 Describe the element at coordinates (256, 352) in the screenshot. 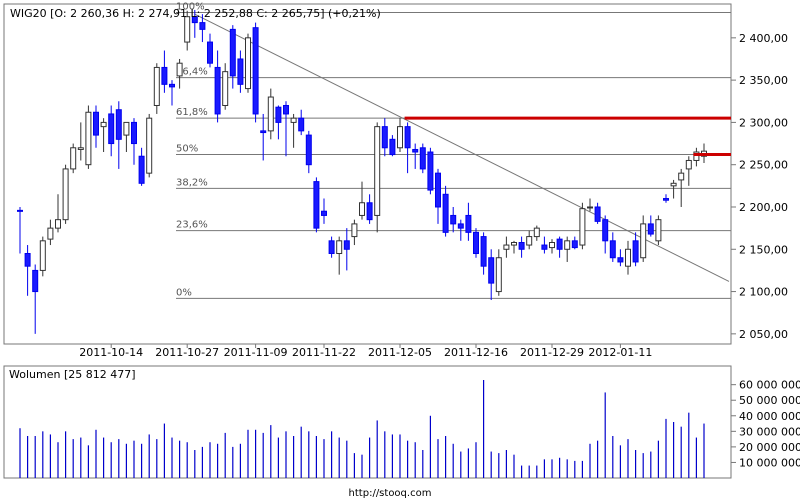

I see `x-tick-label: 2011-11-09` at that location.